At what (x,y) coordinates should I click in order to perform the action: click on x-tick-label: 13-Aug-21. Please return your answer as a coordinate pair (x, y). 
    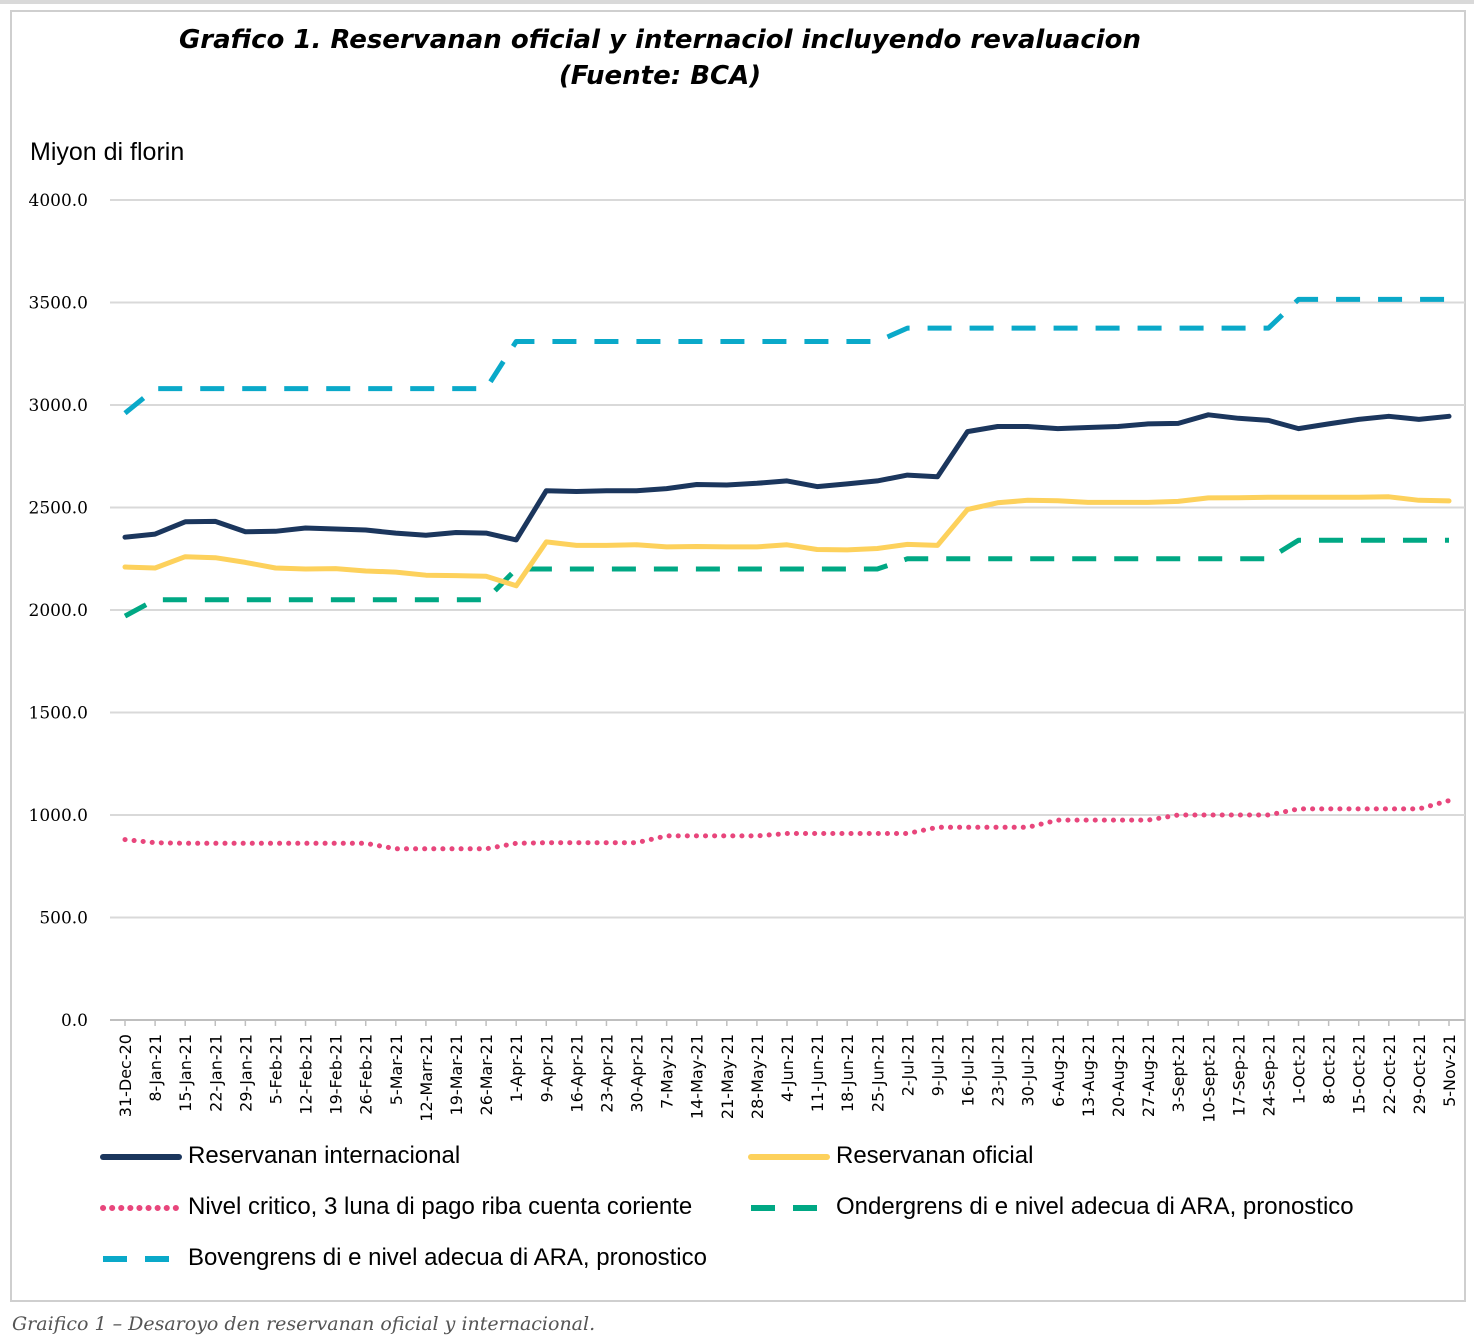
    Looking at the image, I should click on (1088, 1075).